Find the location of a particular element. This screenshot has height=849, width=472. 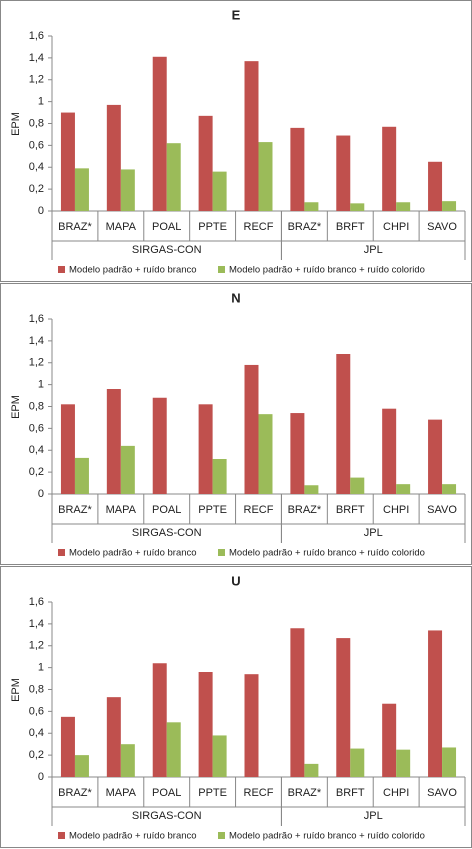

y-tick-label: 0 is located at coordinates (41, 777).